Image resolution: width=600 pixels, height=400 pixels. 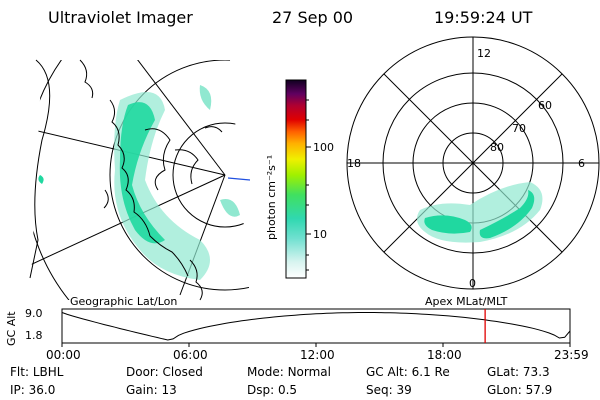 I want to click on status-glon: GLon: 57.9, so click(x=520, y=390).